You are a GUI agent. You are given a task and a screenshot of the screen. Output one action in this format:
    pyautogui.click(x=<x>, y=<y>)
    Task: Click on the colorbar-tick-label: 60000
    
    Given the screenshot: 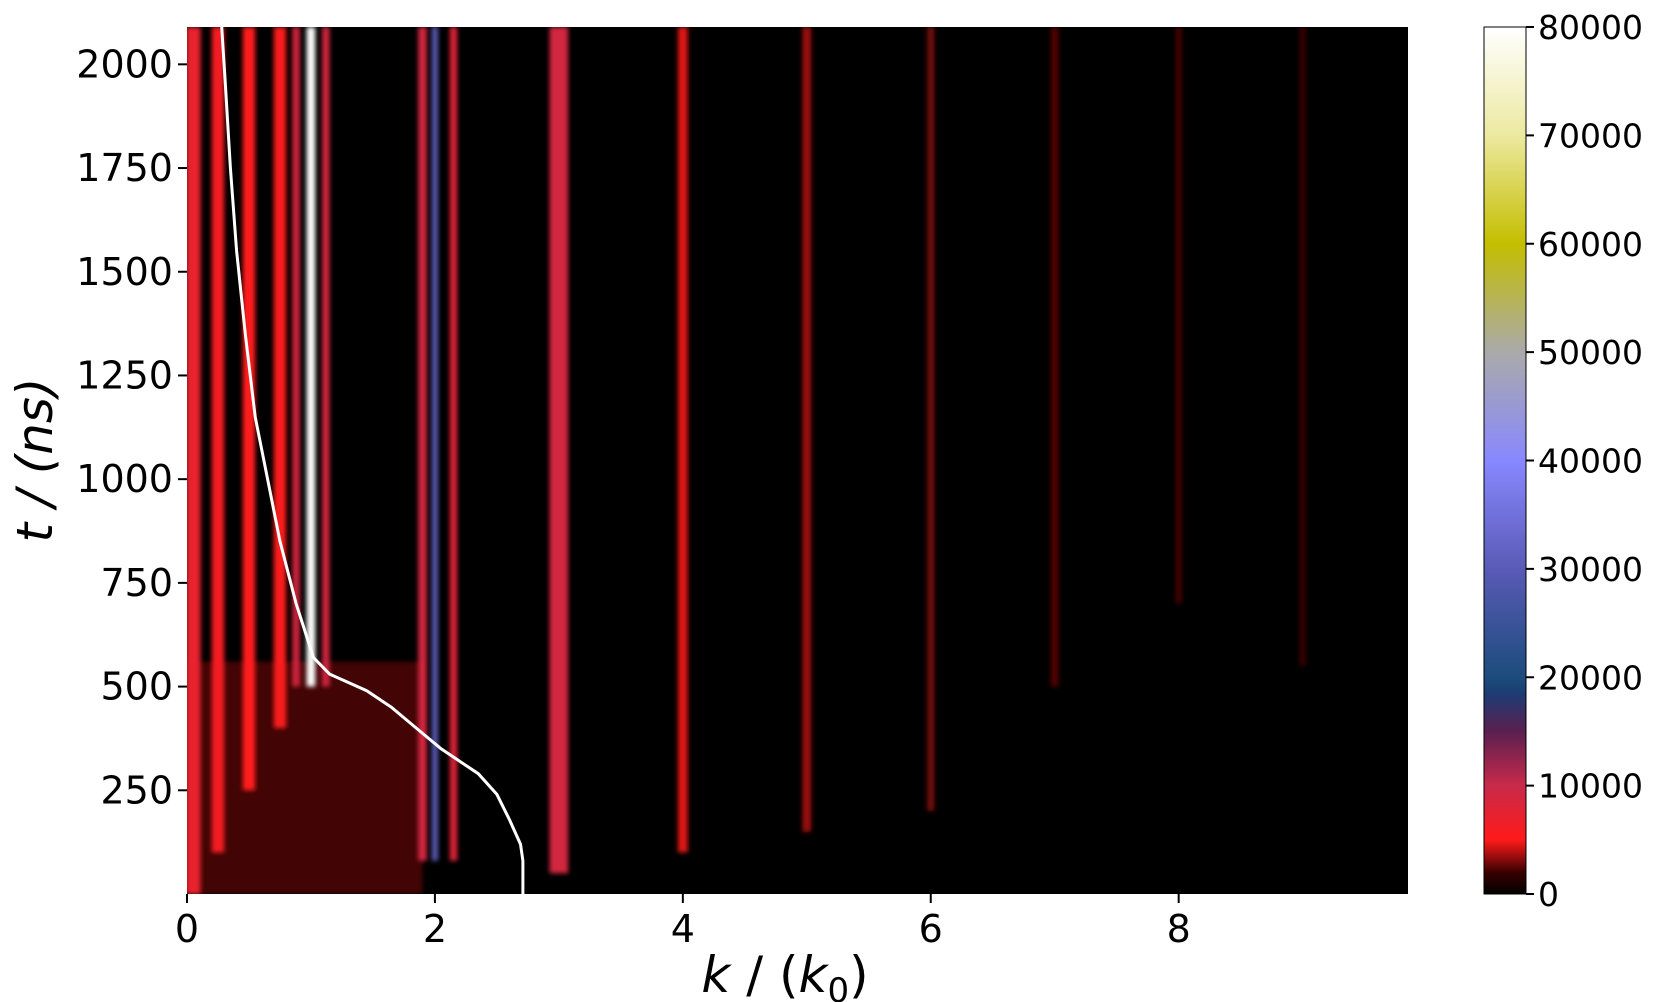 What is the action you would take?
    pyautogui.click(x=1590, y=244)
    